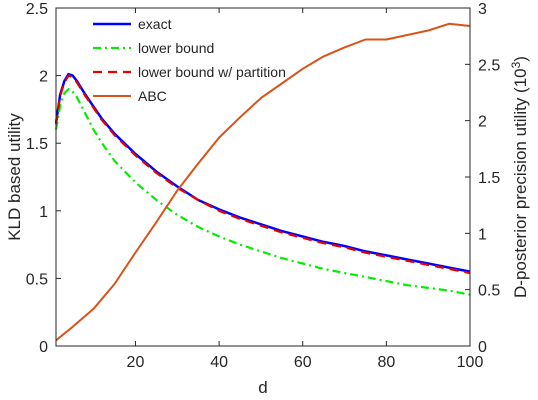 The image size is (538, 400). I want to click on x-tick-label: 100, so click(470, 362).